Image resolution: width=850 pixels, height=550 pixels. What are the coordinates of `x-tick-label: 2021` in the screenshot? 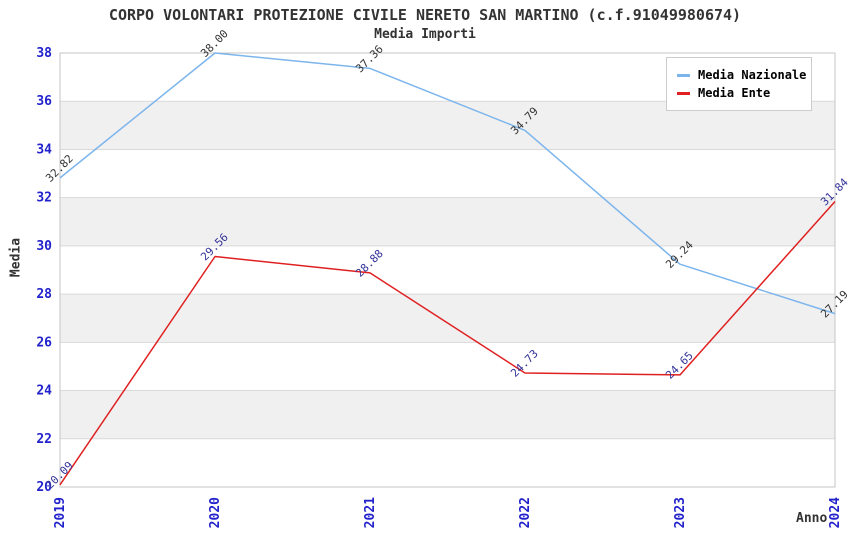 It's located at (370, 512).